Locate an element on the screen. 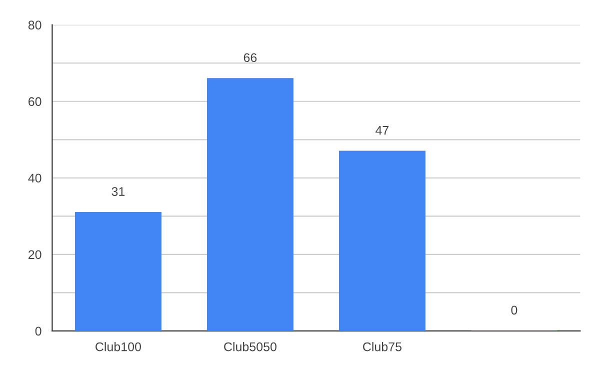 The height and width of the screenshot is (371, 600). y-tick-label: 60 is located at coordinates (35, 101).